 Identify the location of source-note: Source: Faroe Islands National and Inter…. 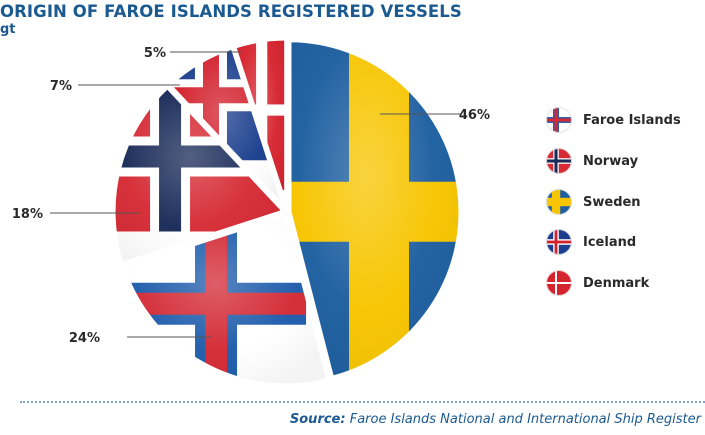
(495, 419).